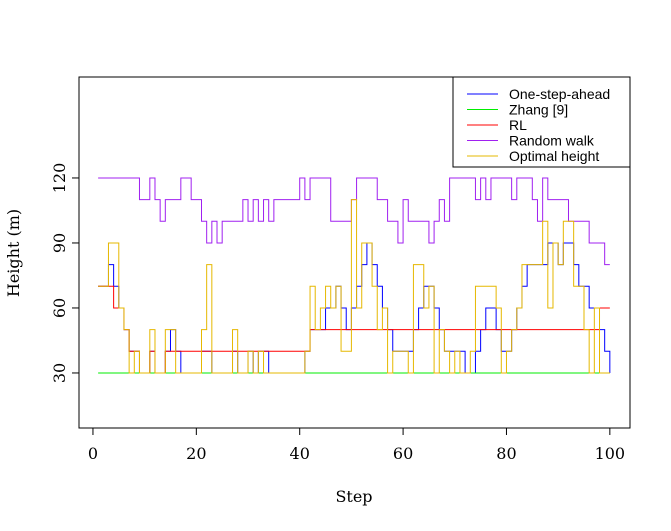 Image resolution: width=671 pixels, height=531 pixels. Describe the element at coordinates (59, 178) in the screenshot. I see `y-tick-label: 120` at that location.